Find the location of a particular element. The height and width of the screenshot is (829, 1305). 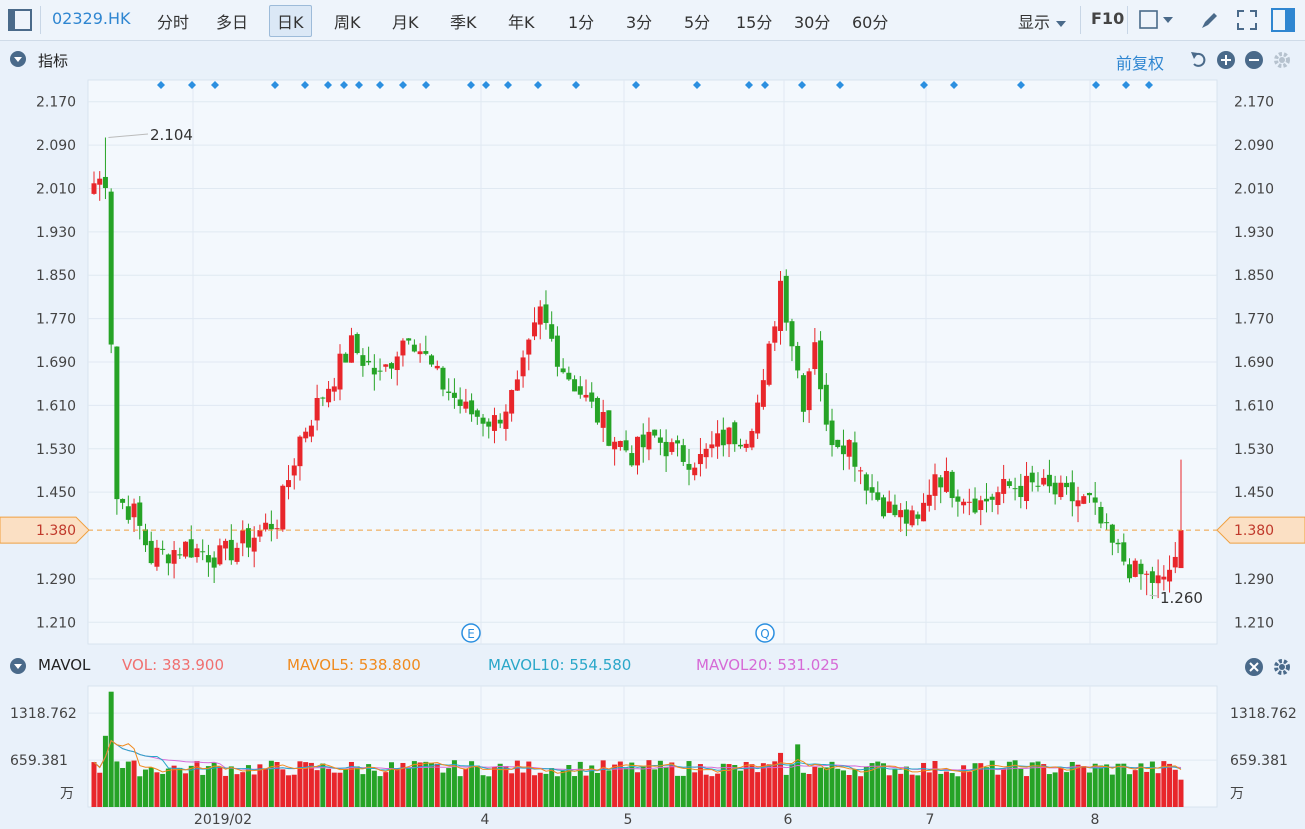

y-tick-label-left: 1.210 is located at coordinates (56, 623).